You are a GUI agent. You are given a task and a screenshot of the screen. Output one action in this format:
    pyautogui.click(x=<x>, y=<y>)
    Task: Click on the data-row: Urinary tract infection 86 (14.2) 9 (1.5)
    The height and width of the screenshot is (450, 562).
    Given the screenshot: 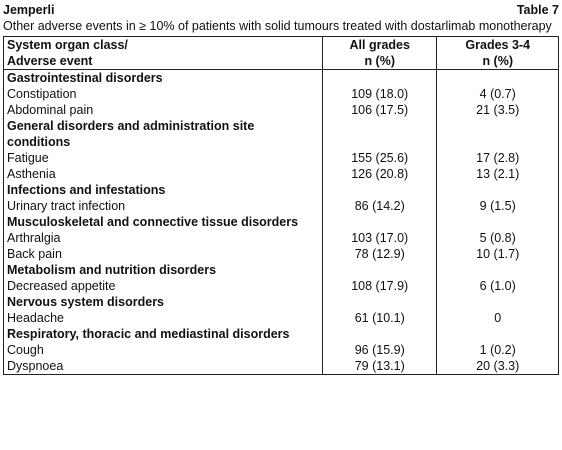 What is the action you would take?
    pyautogui.click(x=281, y=206)
    